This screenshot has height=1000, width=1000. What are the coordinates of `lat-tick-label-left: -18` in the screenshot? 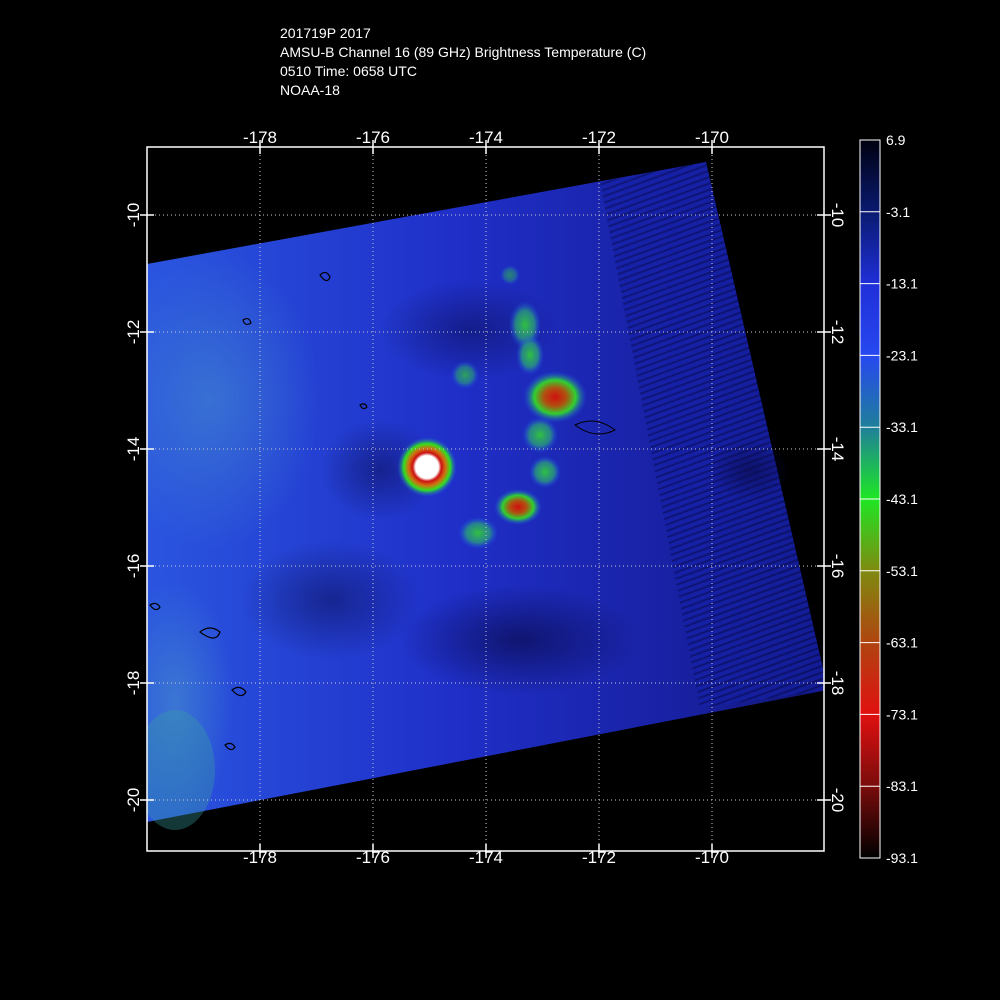 It's located at (133, 683).